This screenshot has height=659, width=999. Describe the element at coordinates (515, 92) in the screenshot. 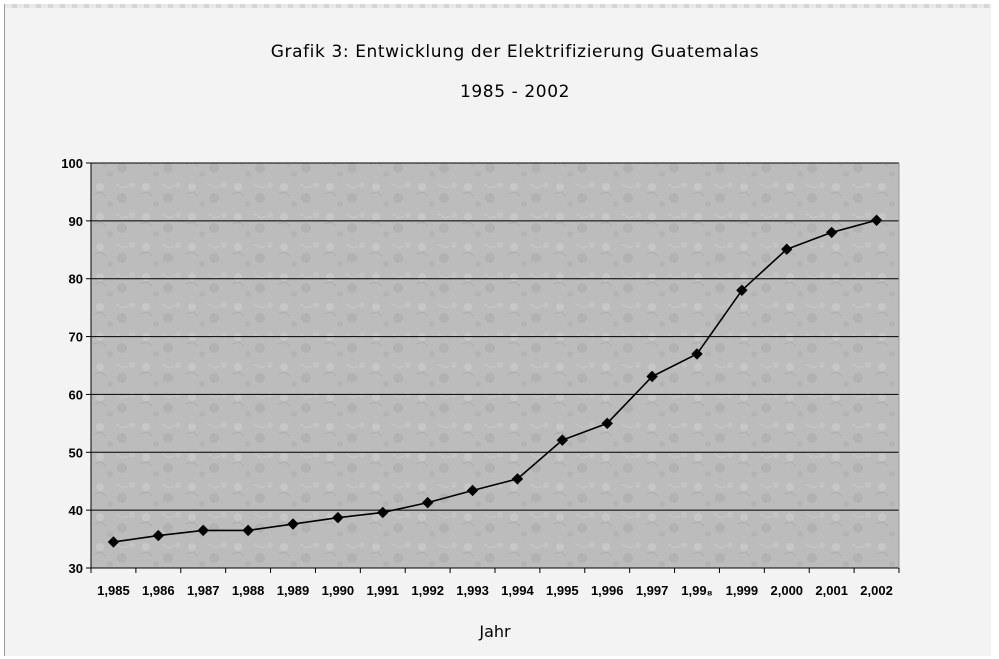

I see `chart-subtitle: 1985 - 2002` at that location.